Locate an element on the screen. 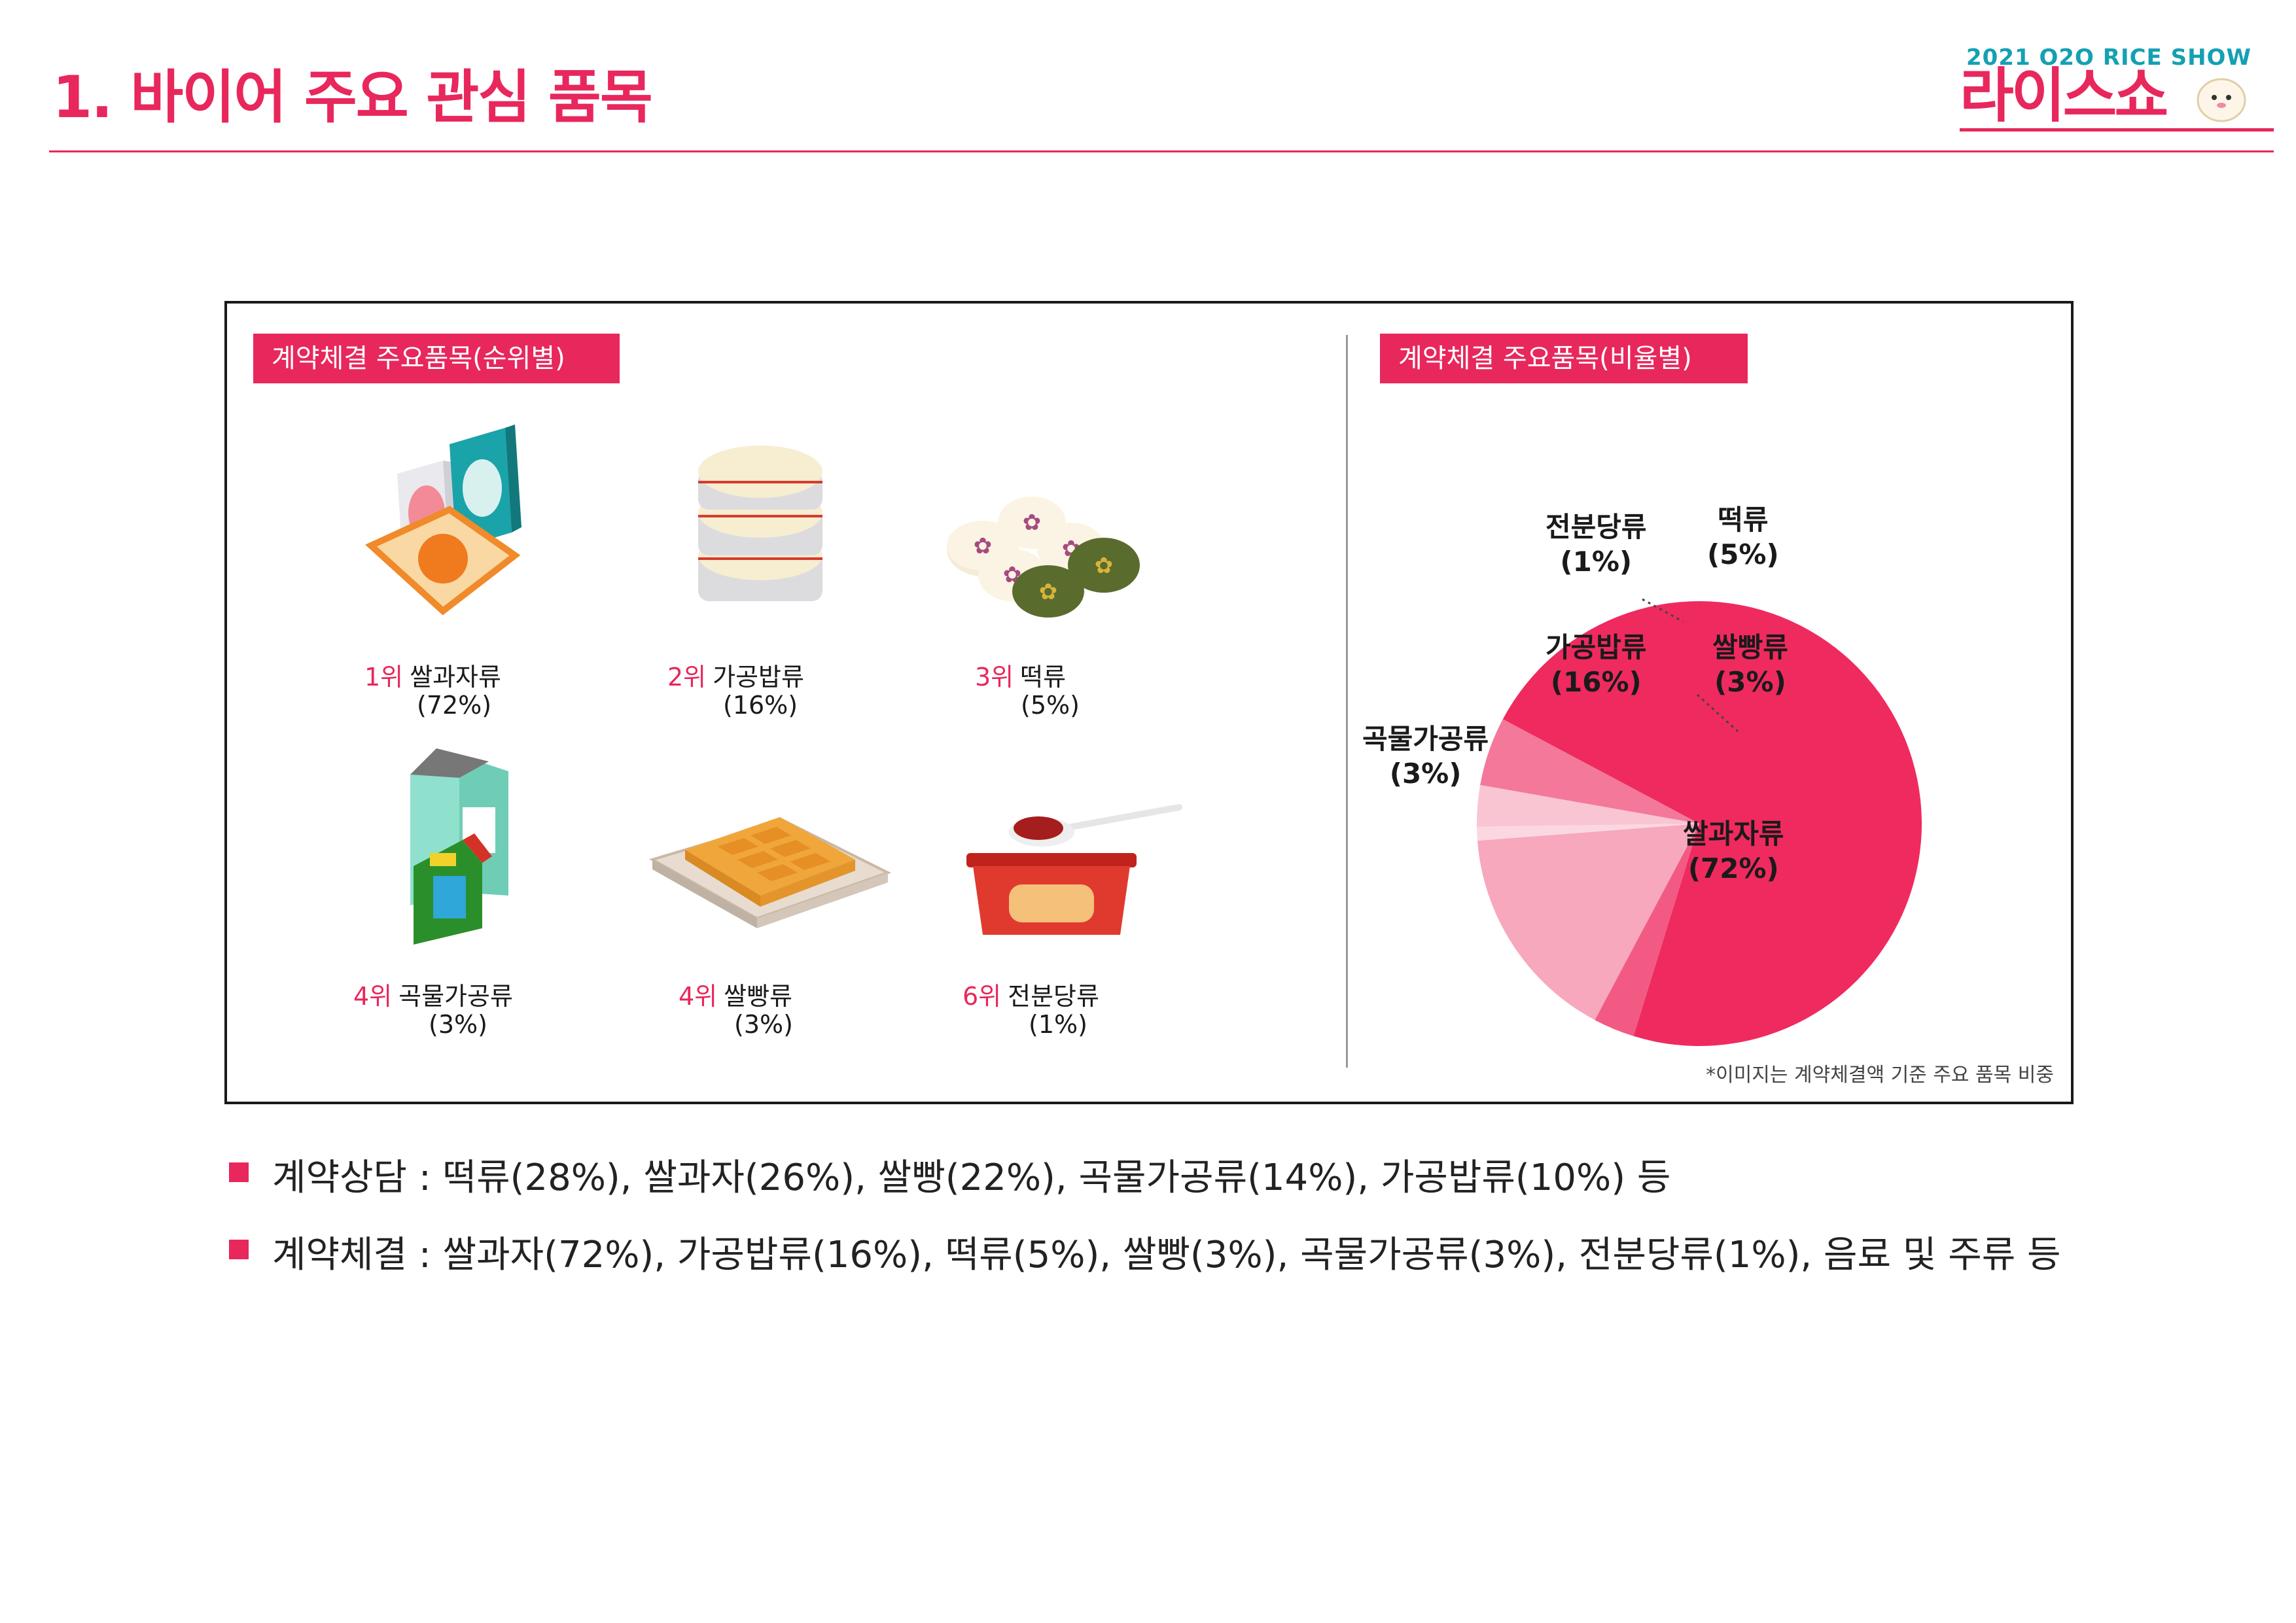 The height and width of the screenshot is (1623, 2296). pie-label-starch-sugar: 전분당류 (1%) is located at coordinates (1596, 544).